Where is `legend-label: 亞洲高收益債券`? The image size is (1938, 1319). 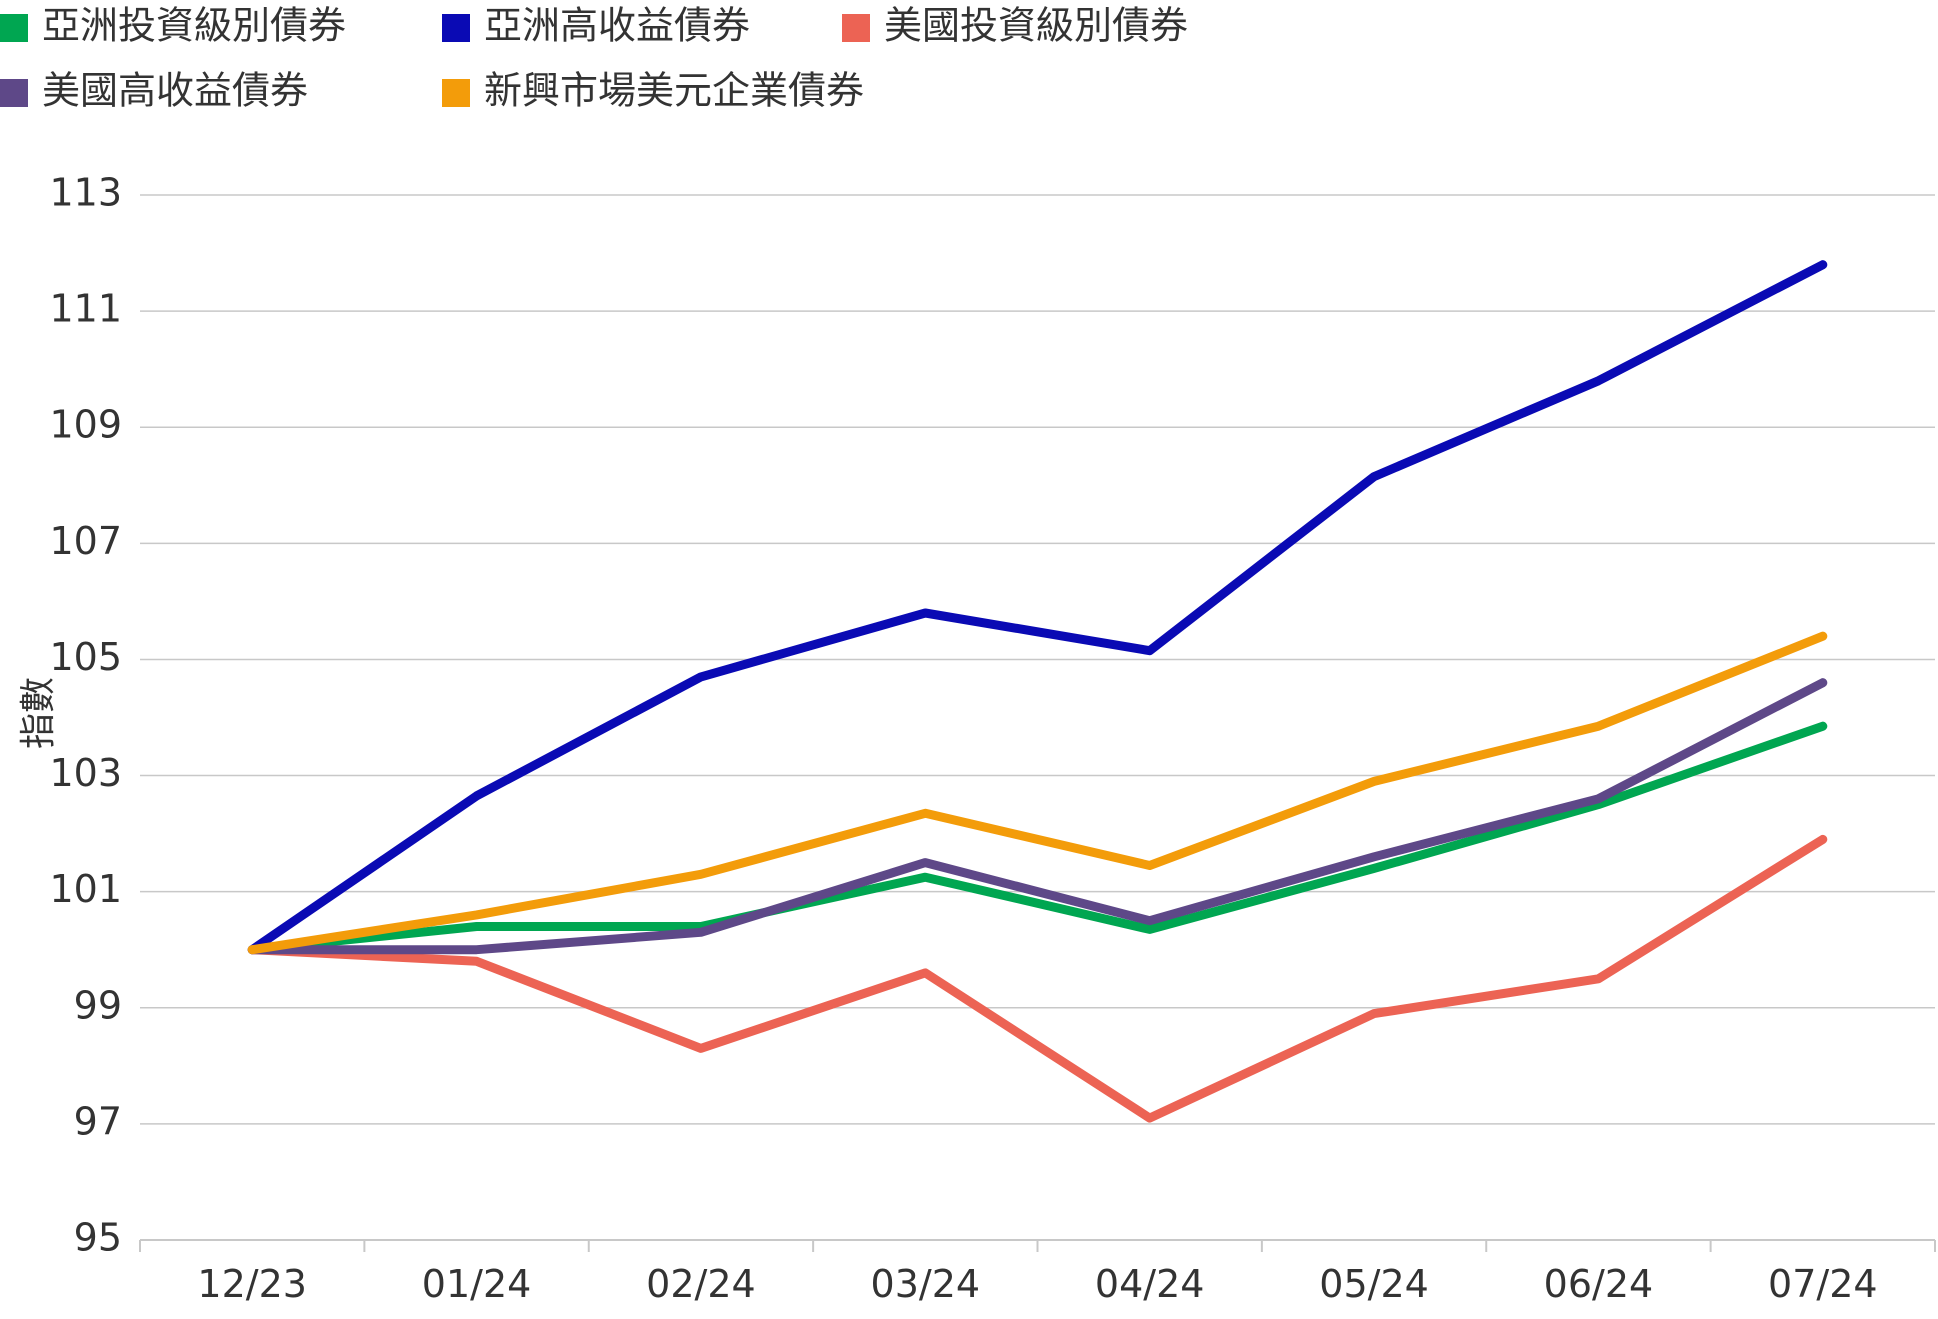
legend-label: 亞洲高收益債券 is located at coordinates (617, 26).